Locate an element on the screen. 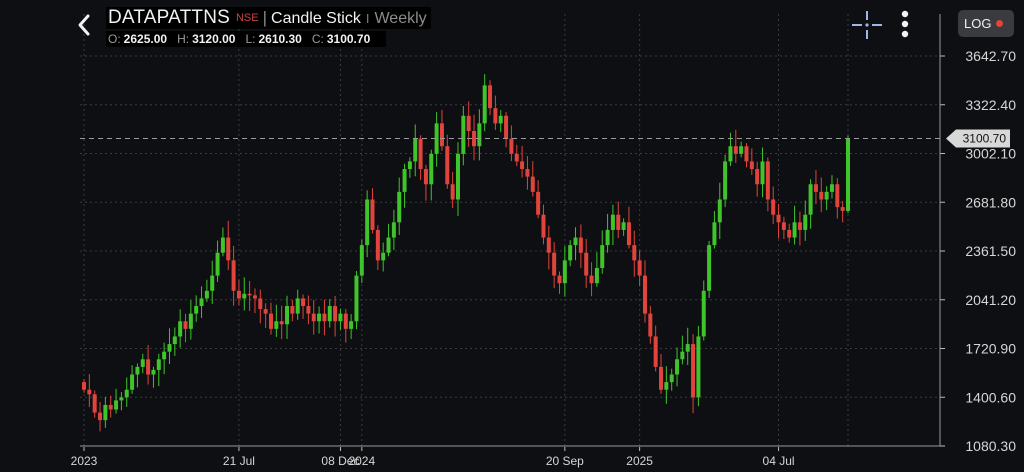 The width and height of the screenshot is (1024, 472). y-tick-label: 2361.50 is located at coordinates (990, 251).